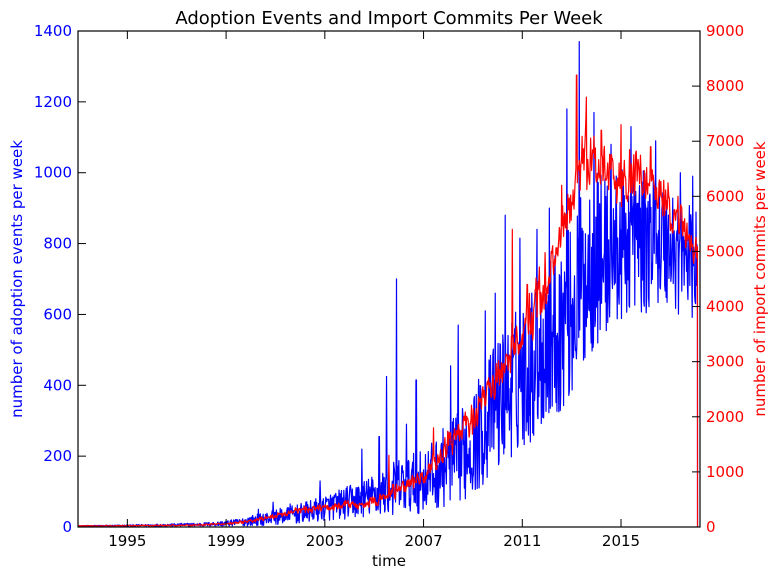 Image resolution: width=779 pixels, height=579 pixels. I want to click on left-y-axis-label: number of adoption events per week, so click(17, 279).